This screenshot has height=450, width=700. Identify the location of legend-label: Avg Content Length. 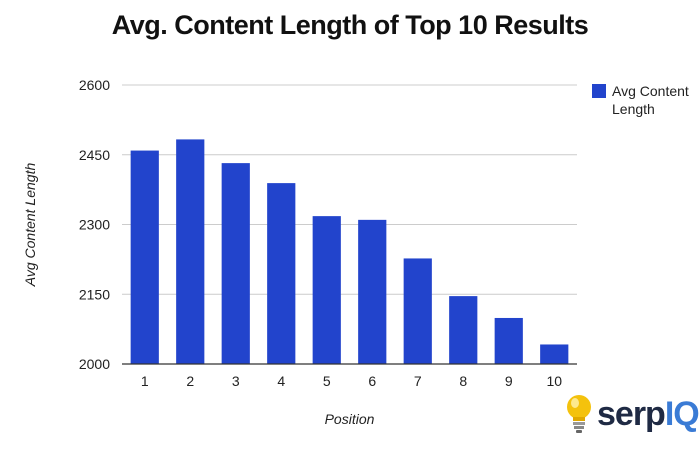
(650, 100).